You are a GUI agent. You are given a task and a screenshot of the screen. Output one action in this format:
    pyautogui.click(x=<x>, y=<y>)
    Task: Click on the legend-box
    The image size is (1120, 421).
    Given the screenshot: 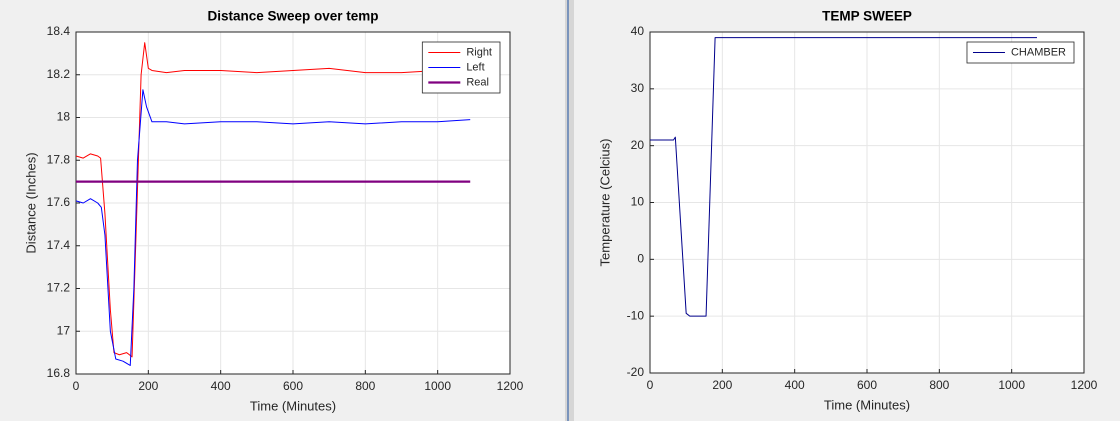 What is the action you would take?
    pyautogui.click(x=1020, y=52)
    